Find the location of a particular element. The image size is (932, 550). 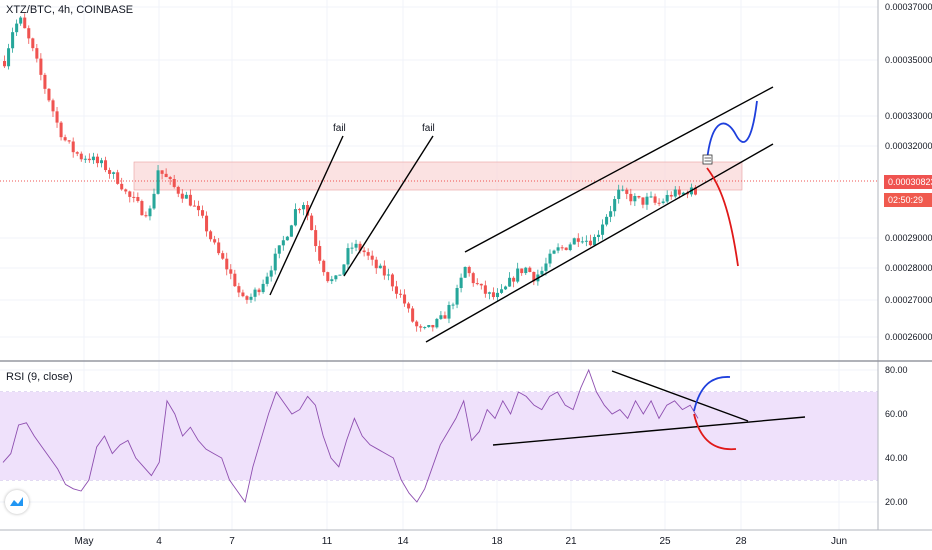

price-tick-label: 0.00033000 is located at coordinates (908, 116).